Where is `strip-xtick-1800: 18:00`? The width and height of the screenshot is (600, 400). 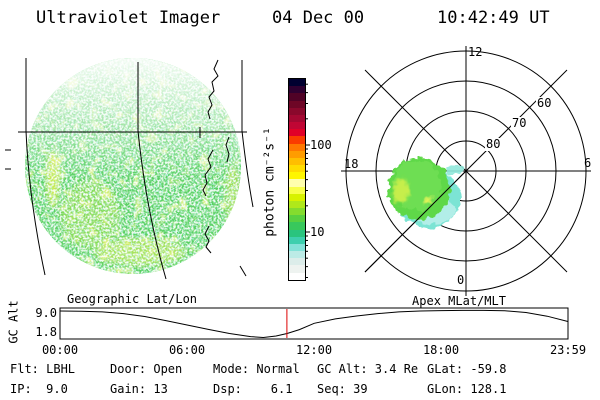 strip-xtick-1800: 18:00 is located at coordinates (441, 350).